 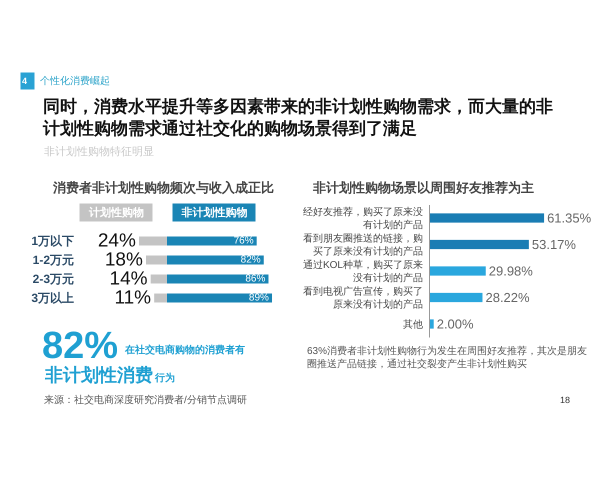 I want to click on y-tick-label: 2-3万元, so click(x=53, y=279).